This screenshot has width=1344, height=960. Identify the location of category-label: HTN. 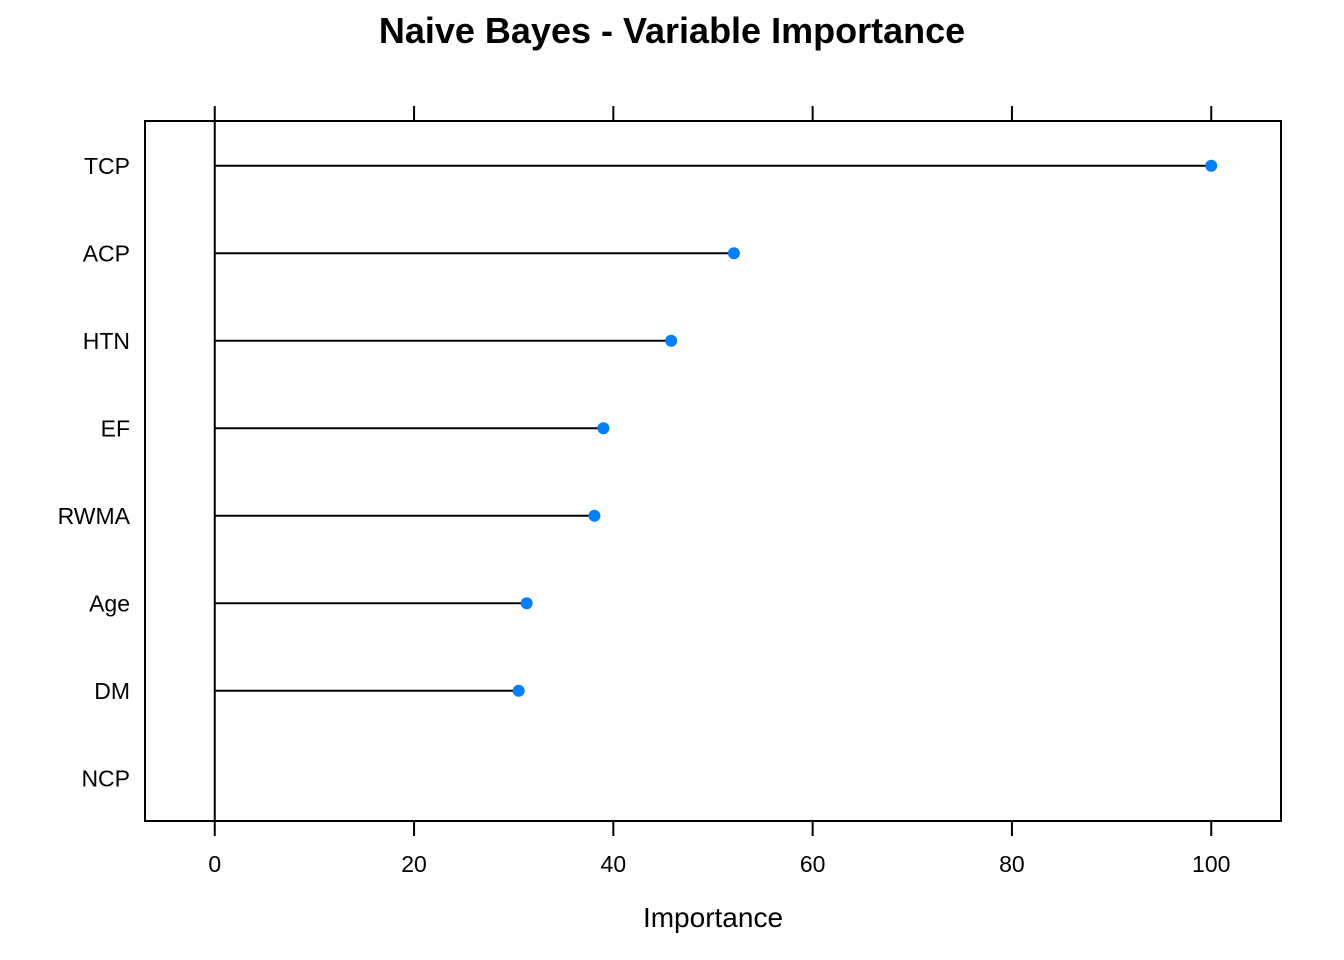
(106, 341).